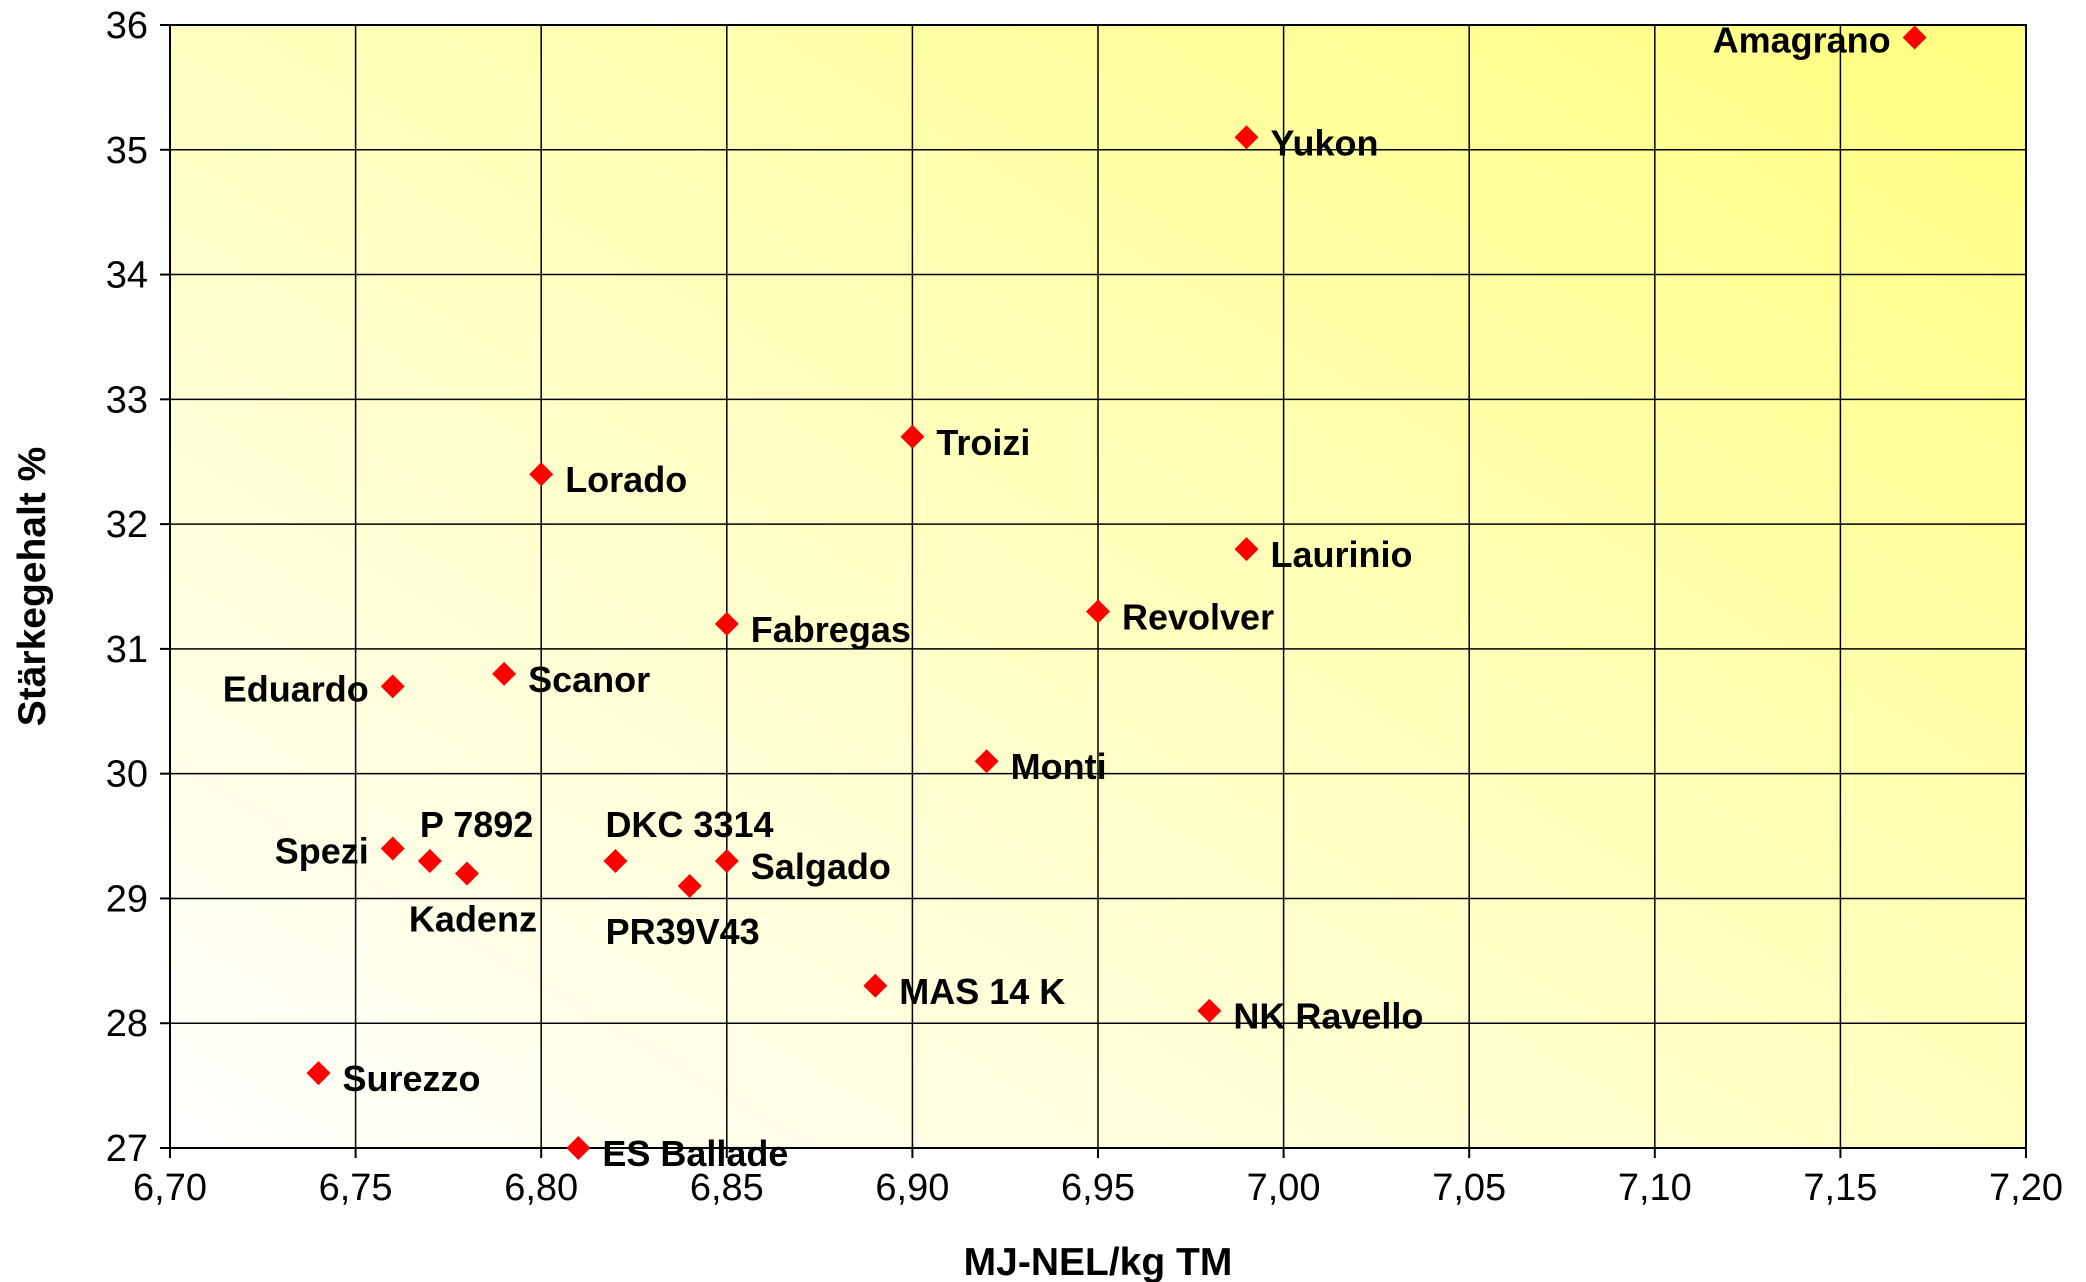 This screenshot has width=2086, height=1282. What do you see at coordinates (127, 525) in the screenshot?
I see `y-tick-label: 32` at bounding box center [127, 525].